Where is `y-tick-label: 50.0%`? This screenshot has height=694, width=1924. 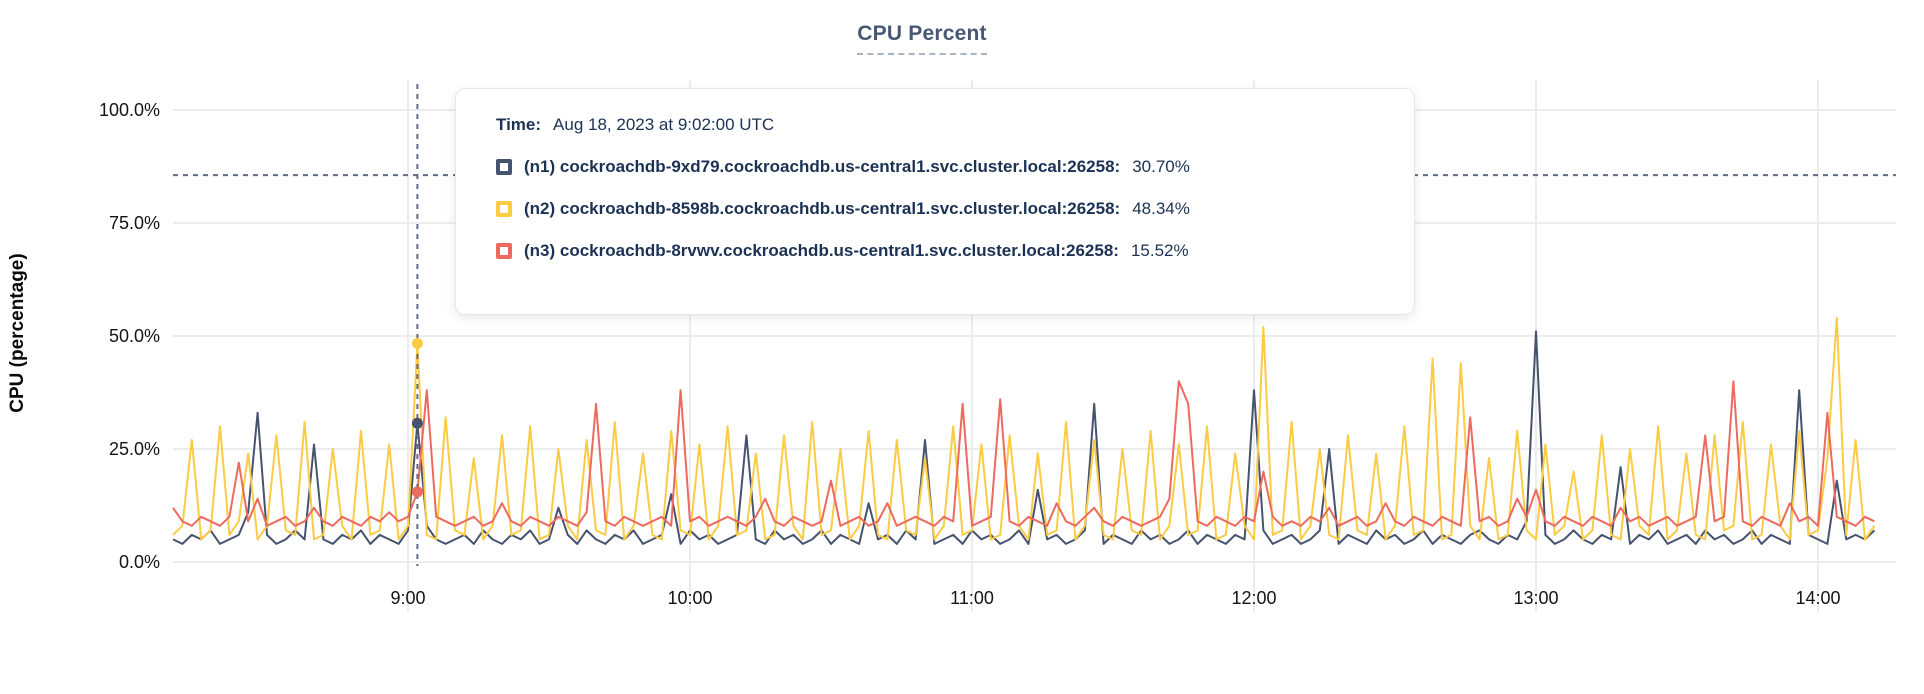 y-tick-label: 50.0% is located at coordinates (134, 336).